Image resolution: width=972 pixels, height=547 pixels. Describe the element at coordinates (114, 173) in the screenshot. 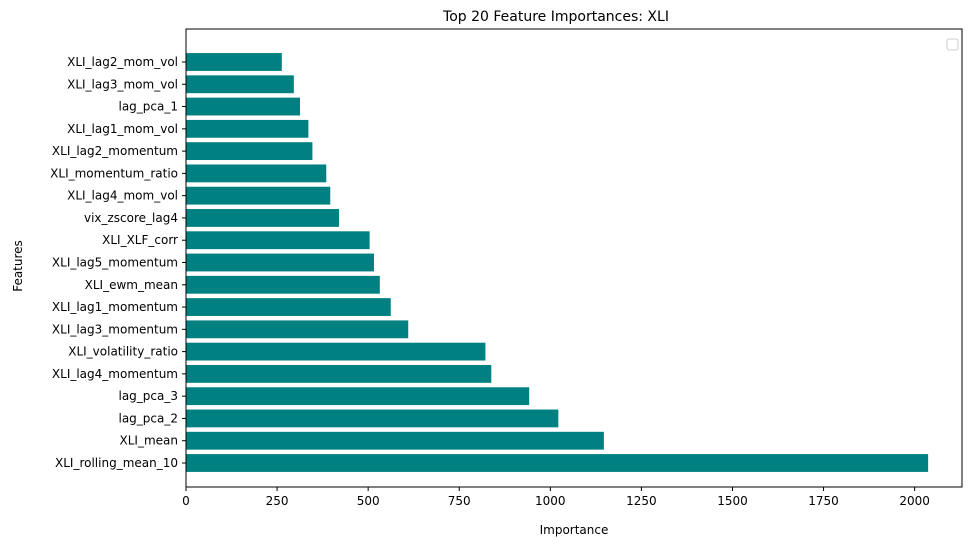

I see `y-tick-label: XLI_momentum_ratio` at that location.